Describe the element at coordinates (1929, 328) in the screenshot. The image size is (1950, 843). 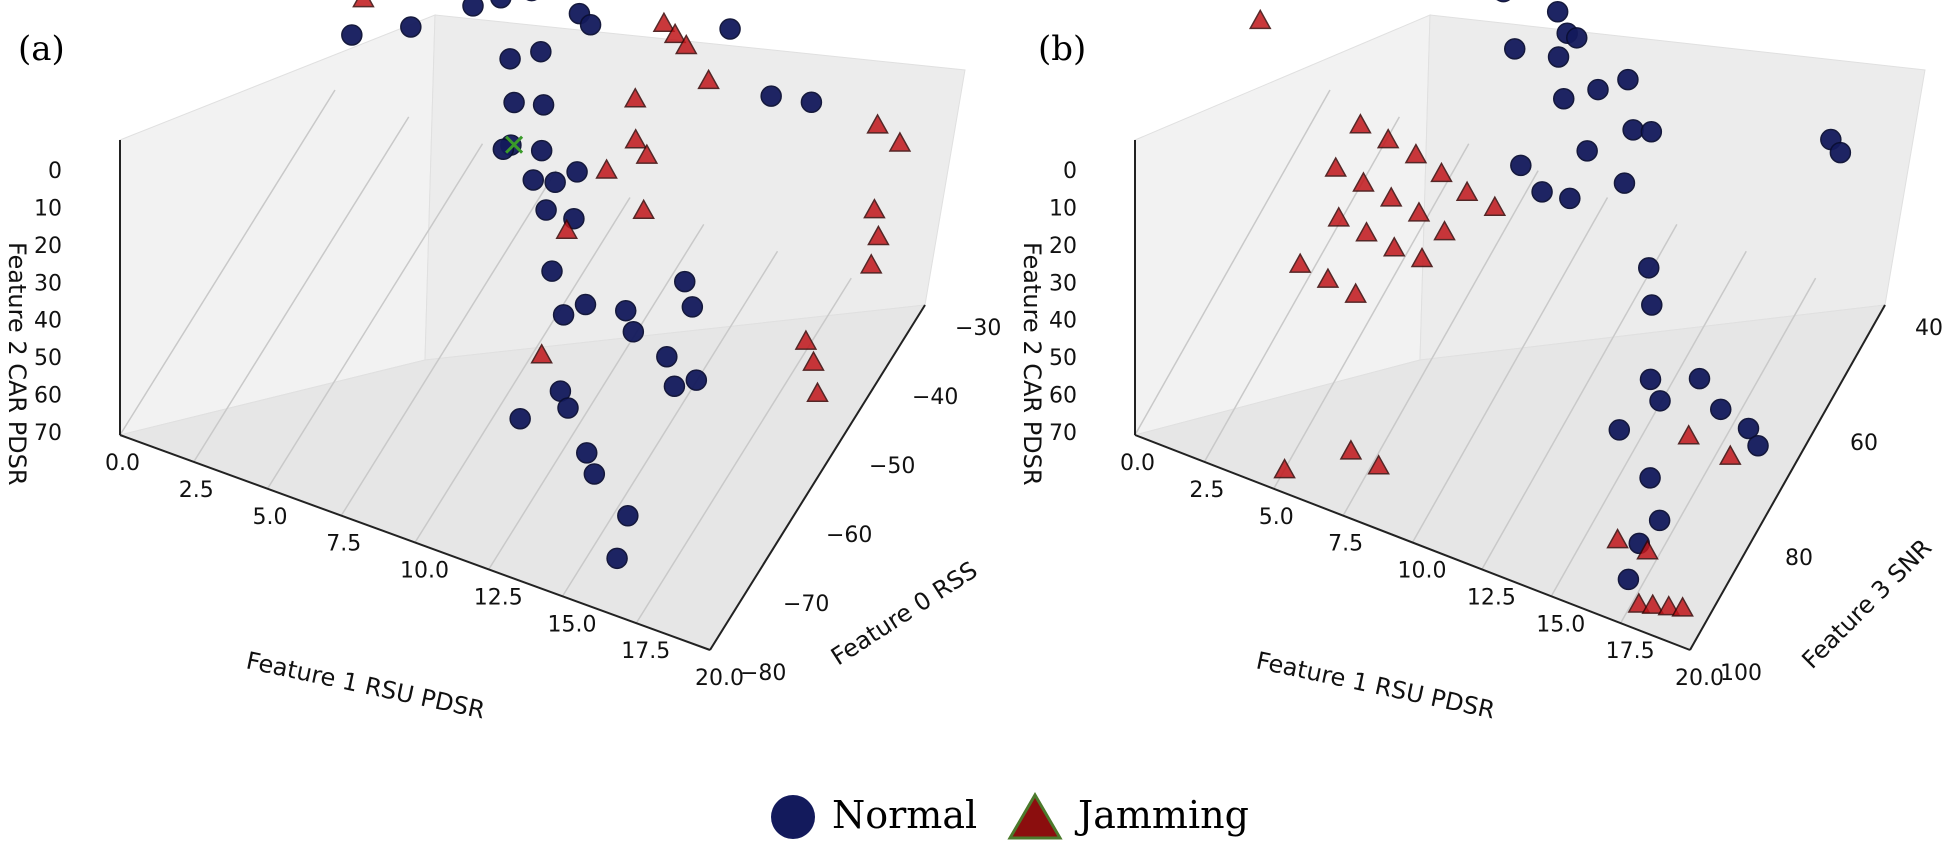
I see `y-tick-label: 40` at that location.